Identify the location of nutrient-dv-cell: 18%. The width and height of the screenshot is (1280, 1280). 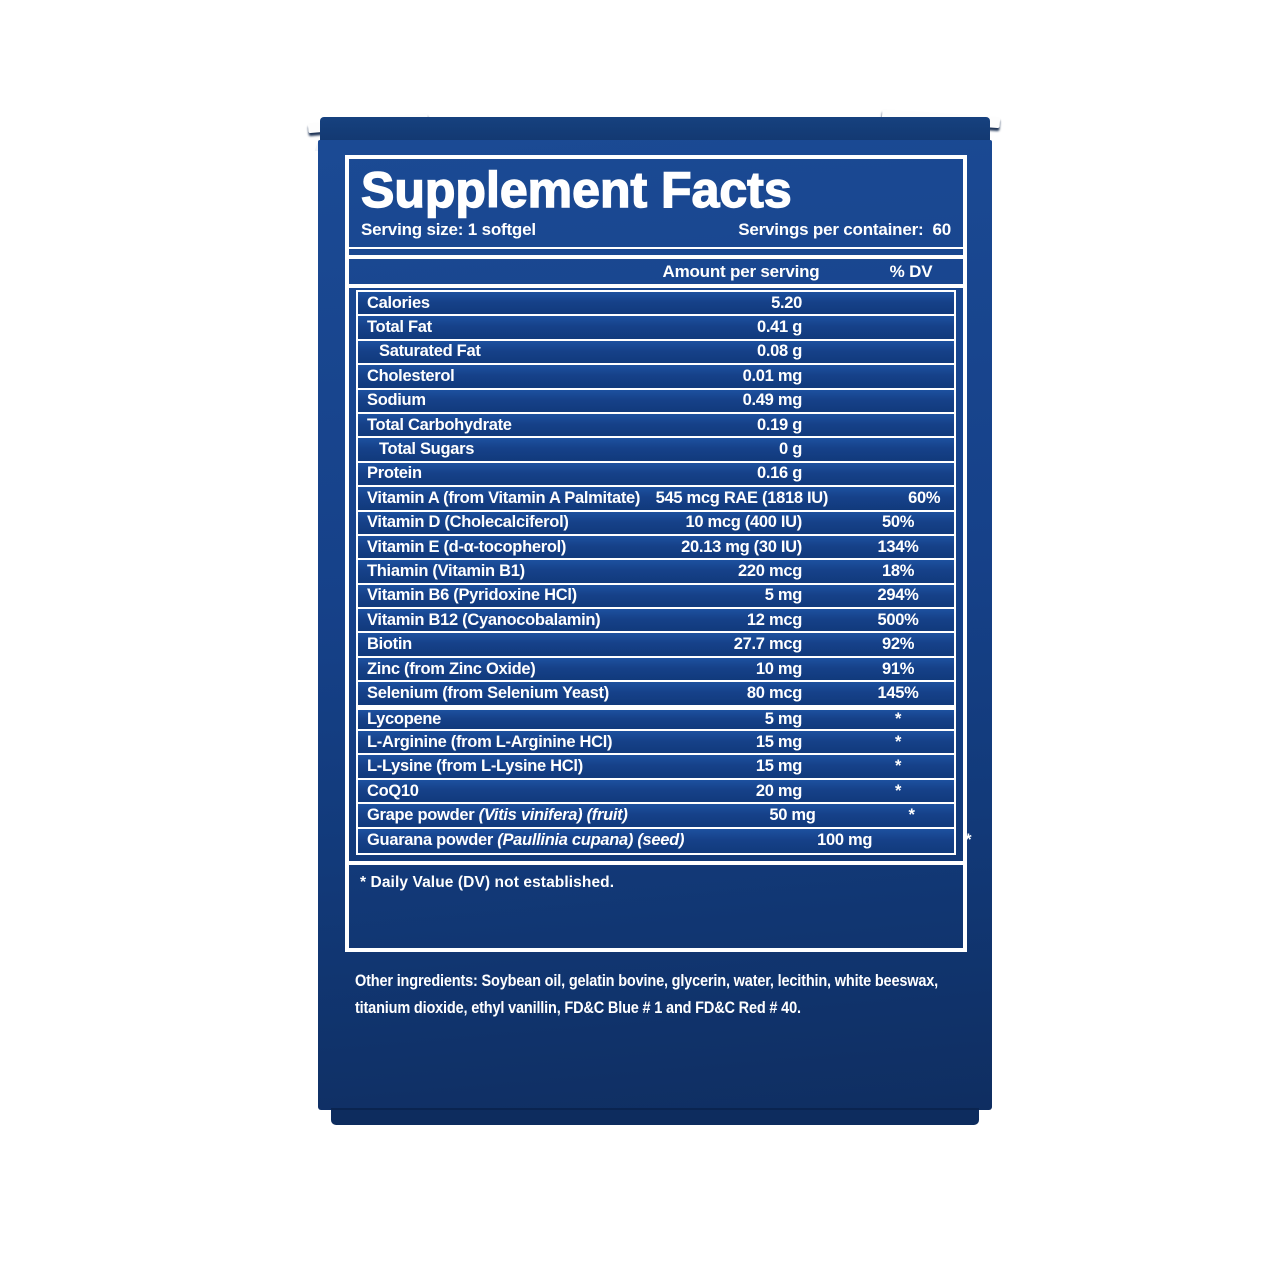
(898, 570).